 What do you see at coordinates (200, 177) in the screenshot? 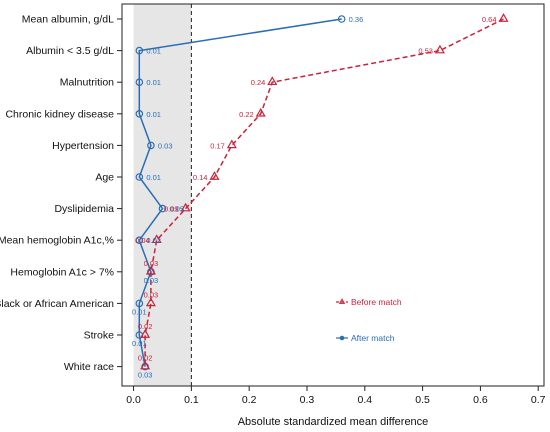
I see `before-match-value-label: 0.14` at bounding box center [200, 177].